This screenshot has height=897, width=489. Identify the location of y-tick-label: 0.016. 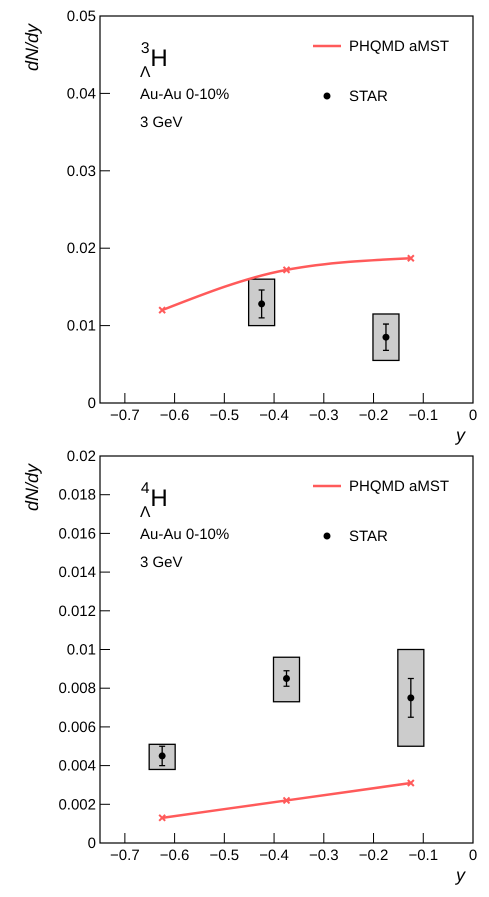
(77, 533).